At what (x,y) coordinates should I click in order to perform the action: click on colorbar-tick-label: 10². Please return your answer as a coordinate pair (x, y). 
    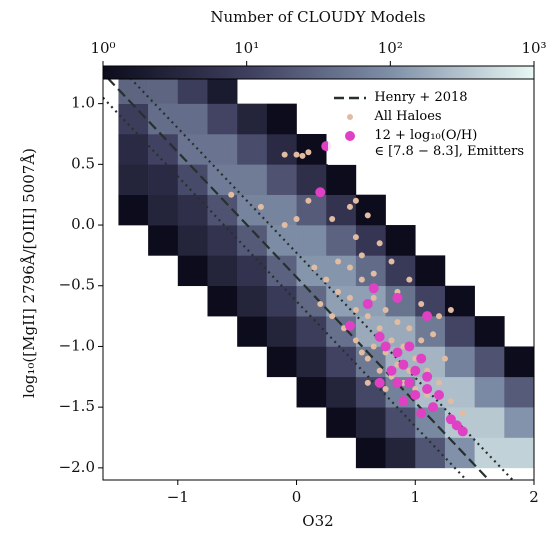
    Looking at the image, I should click on (390, 48).